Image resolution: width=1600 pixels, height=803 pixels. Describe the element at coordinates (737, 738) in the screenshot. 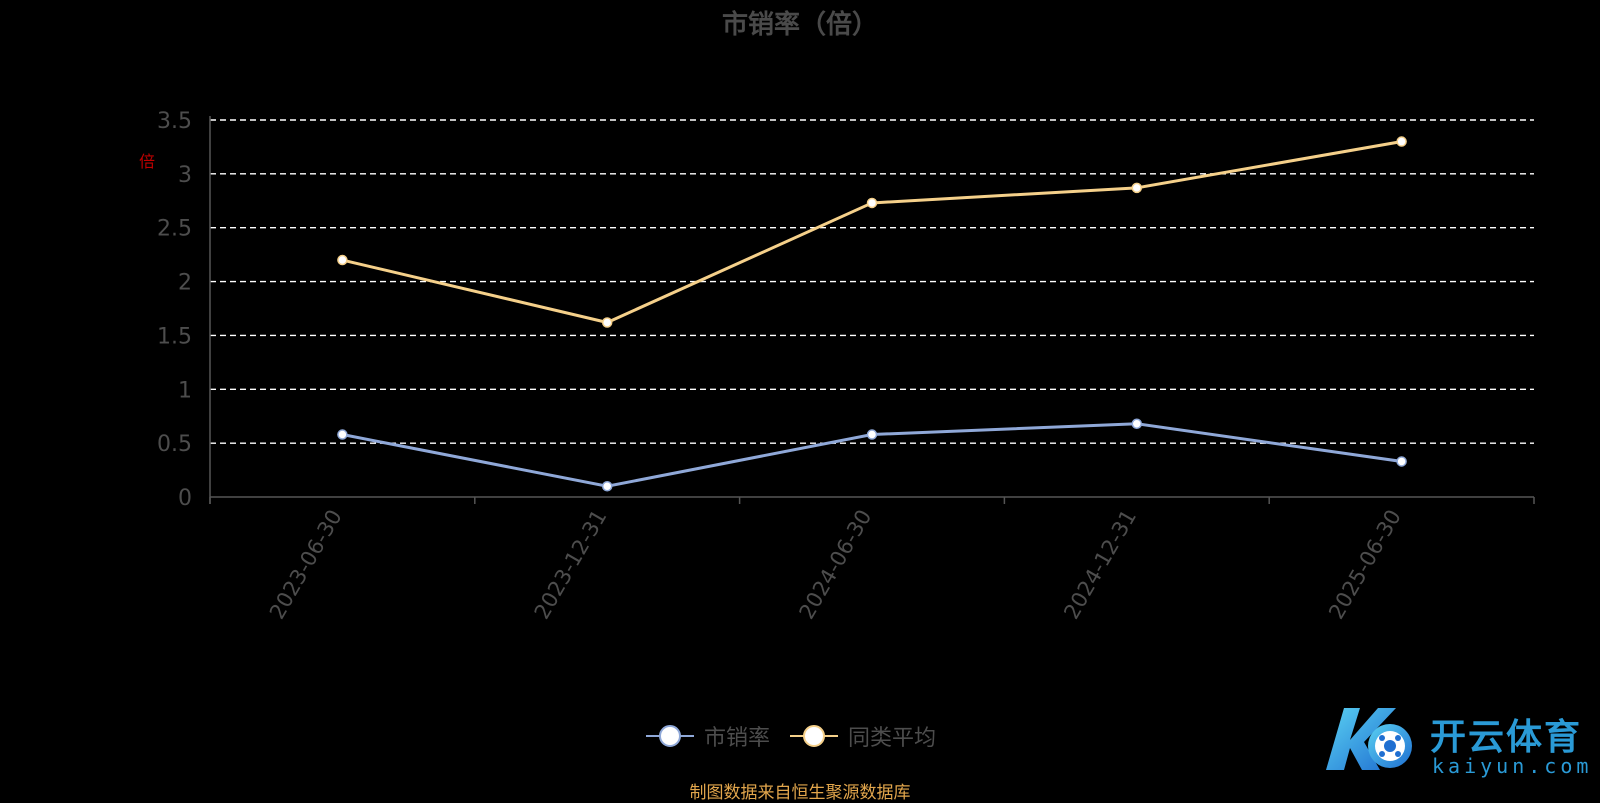

I see `legend-label-series-1: 市销率` at that location.